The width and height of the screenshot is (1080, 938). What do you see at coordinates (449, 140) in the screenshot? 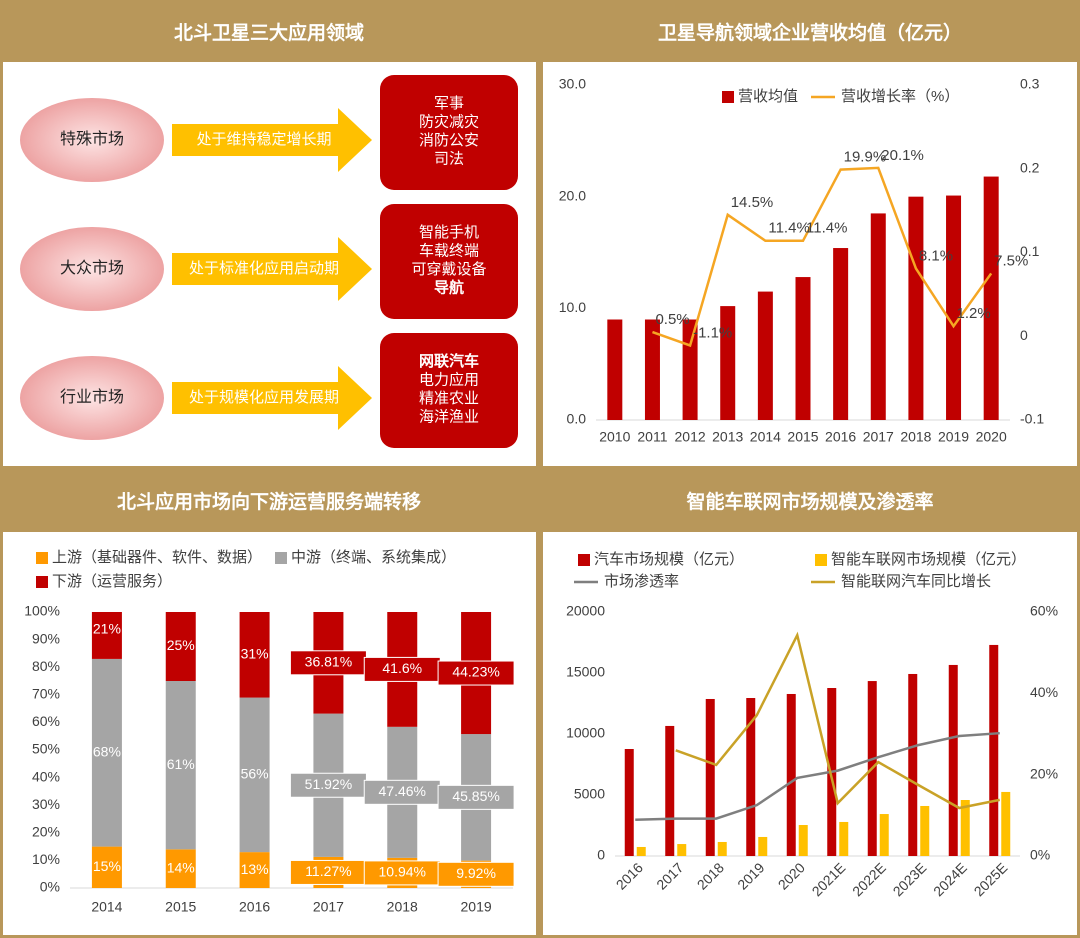
I see `item-label: 消防公安` at bounding box center [449, 140].